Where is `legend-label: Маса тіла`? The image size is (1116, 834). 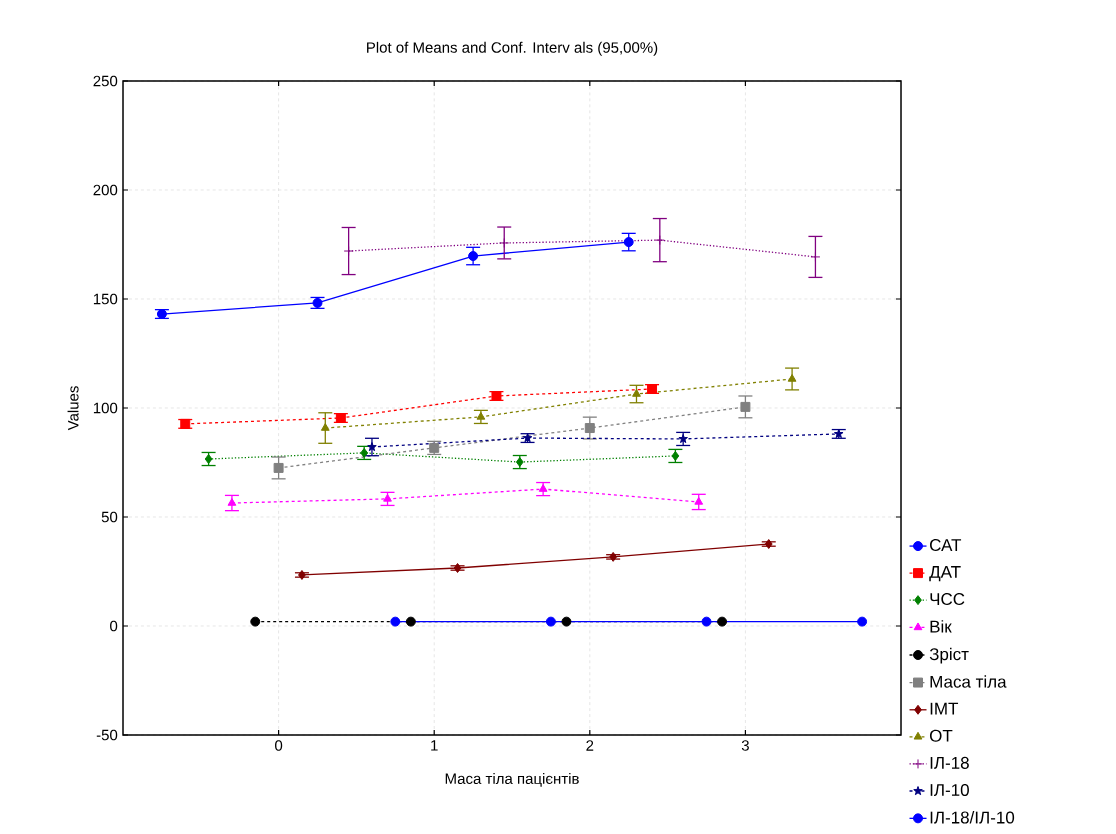 legend-label: Маса тіла is located at coordinates (968, 681).